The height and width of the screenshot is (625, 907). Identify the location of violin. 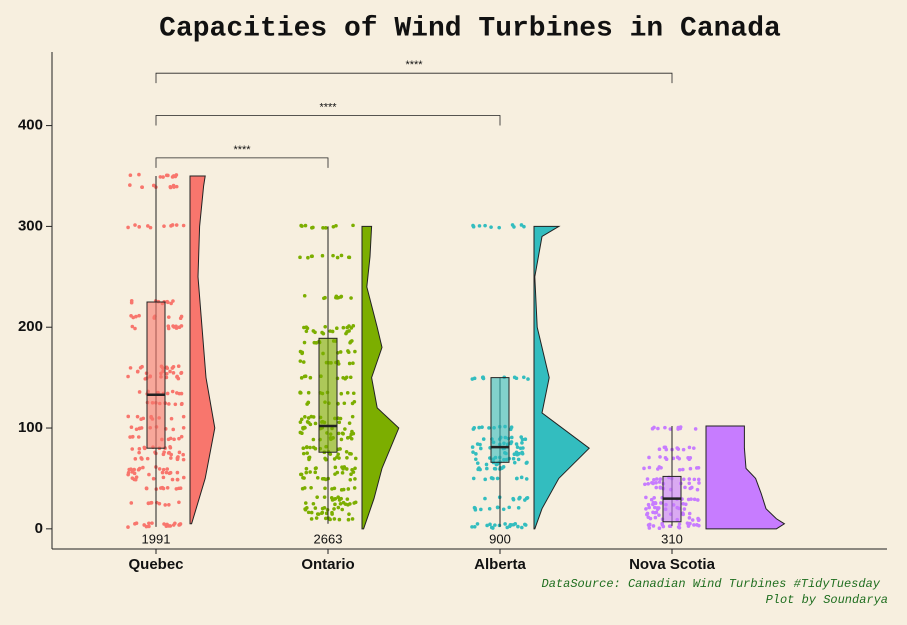
(380, 377).